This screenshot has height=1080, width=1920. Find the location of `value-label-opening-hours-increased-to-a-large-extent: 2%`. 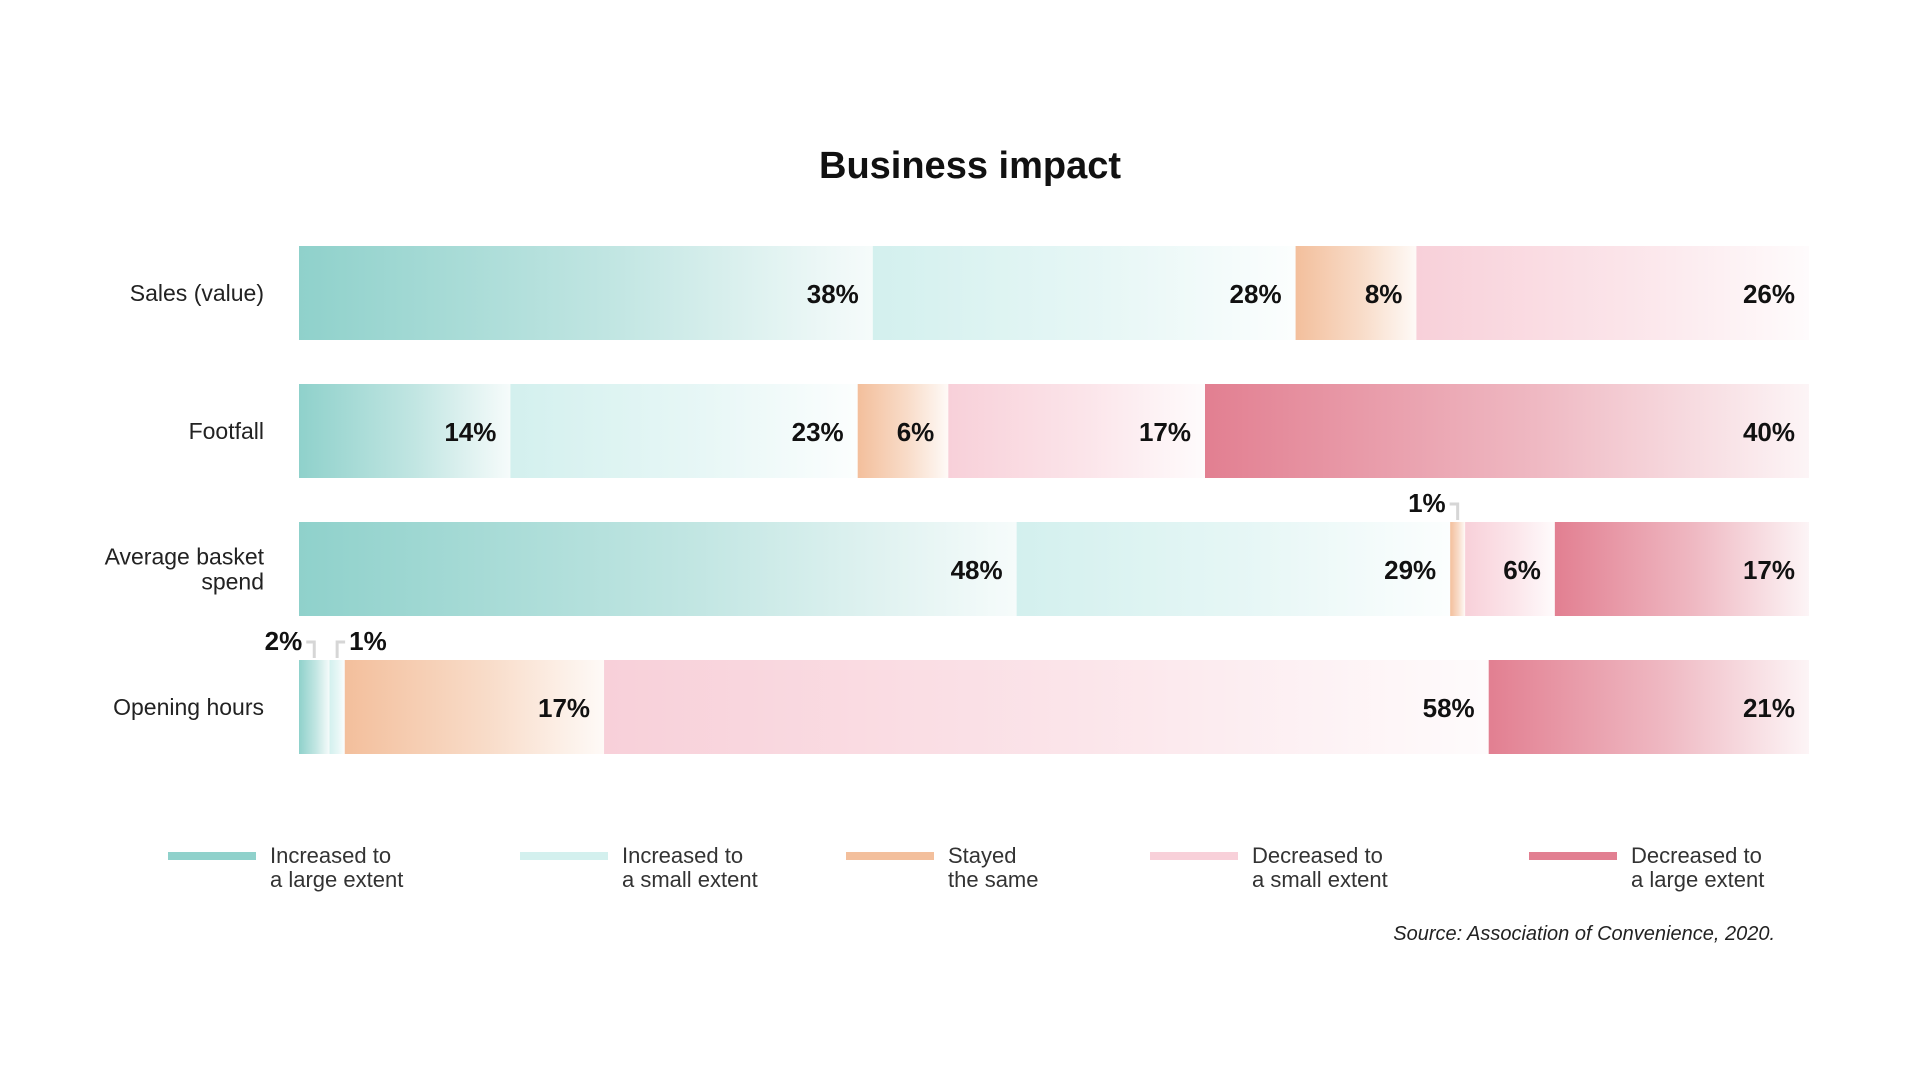

value-label-opening-hours-increased-to-a-large-extent: 2% is located at coordinates (284, 641).